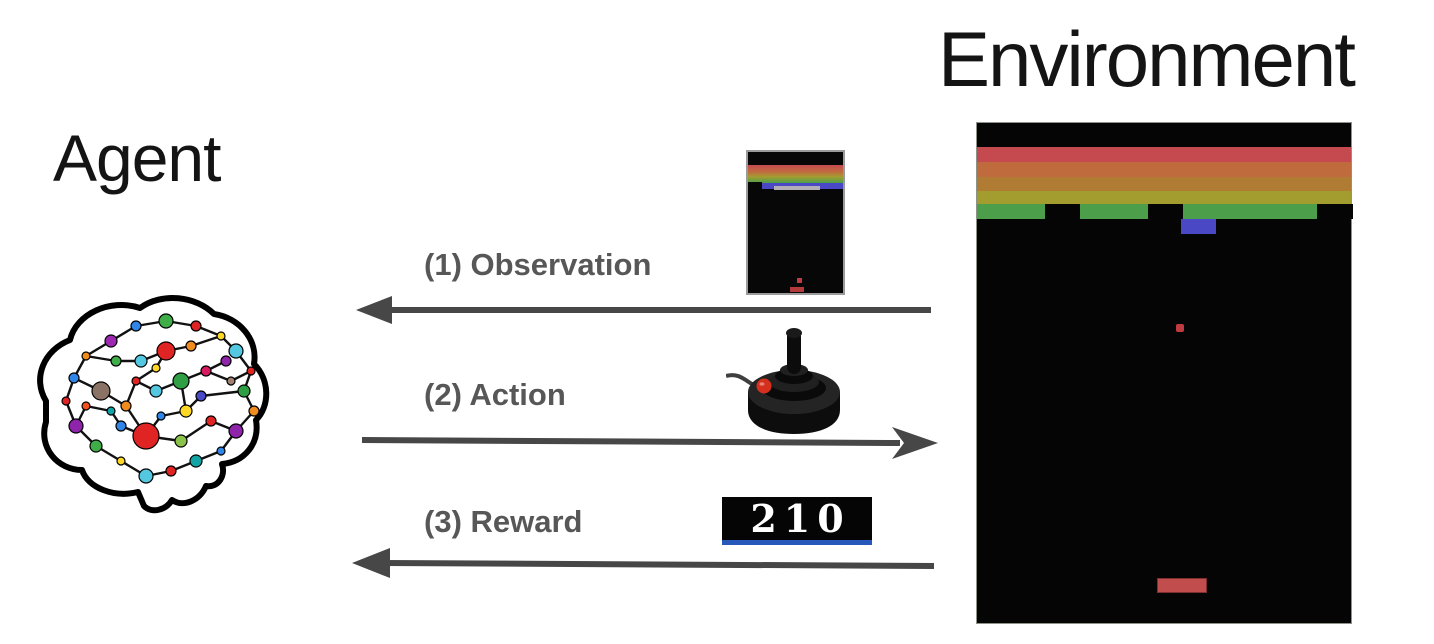 The image size is (1434, 644). Describe the element at coordinates (797, 289) in the screenshot. I see `thumbnail-paddle` at that location.